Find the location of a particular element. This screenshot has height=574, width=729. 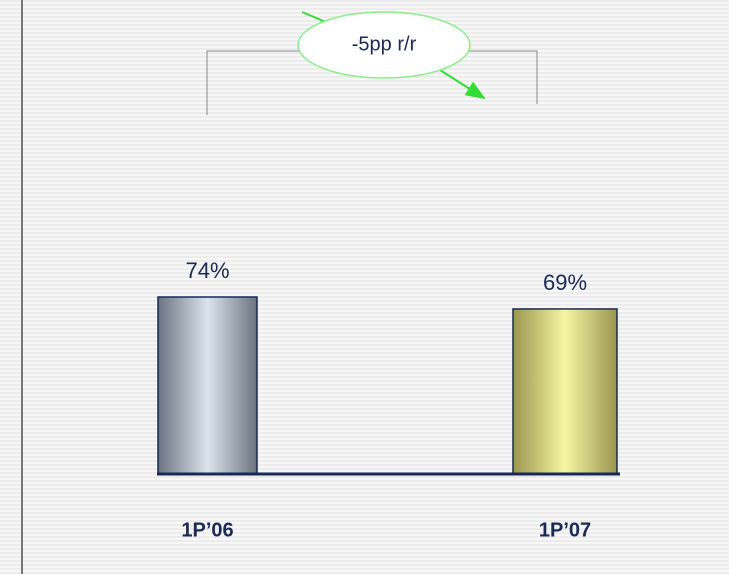

value-label: 74% is located at coordinates (207, 270).